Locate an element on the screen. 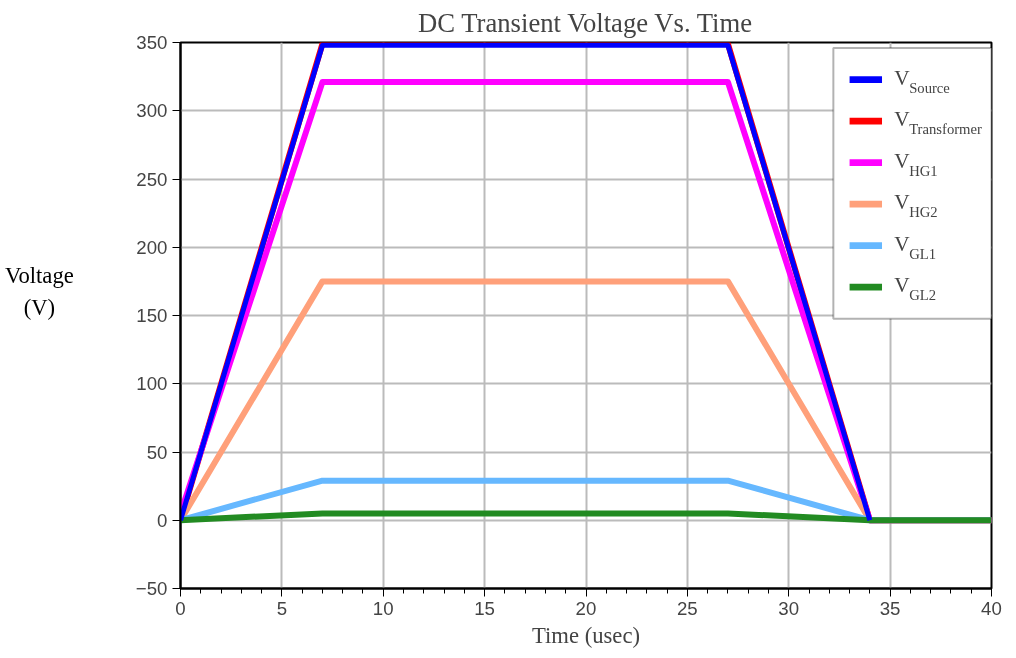 The height and width of the screenshot is (658, 1016). x-tick-label: 25 is located at coordinates (687, 608).